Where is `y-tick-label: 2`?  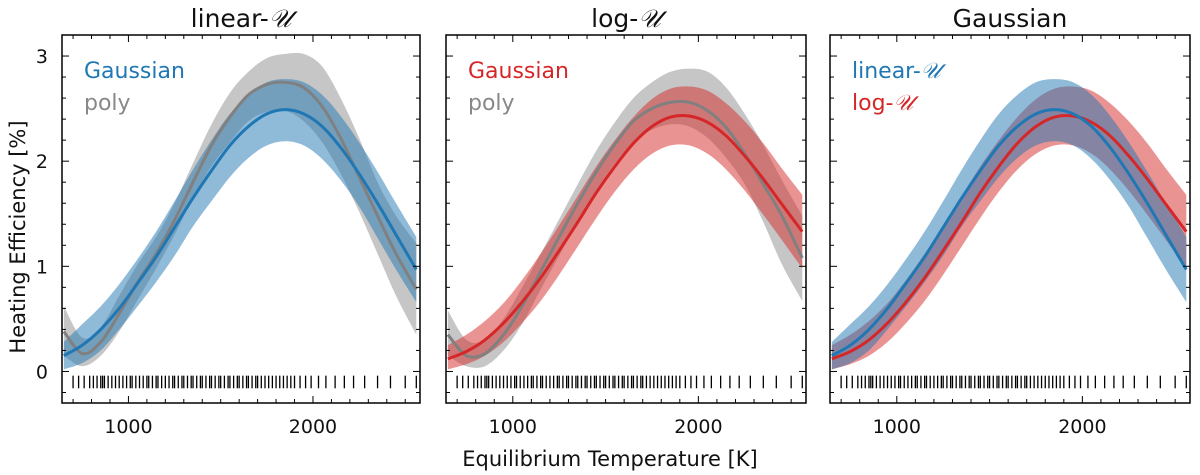
y-tick-label: 2 is located at coordinates (42, 162).